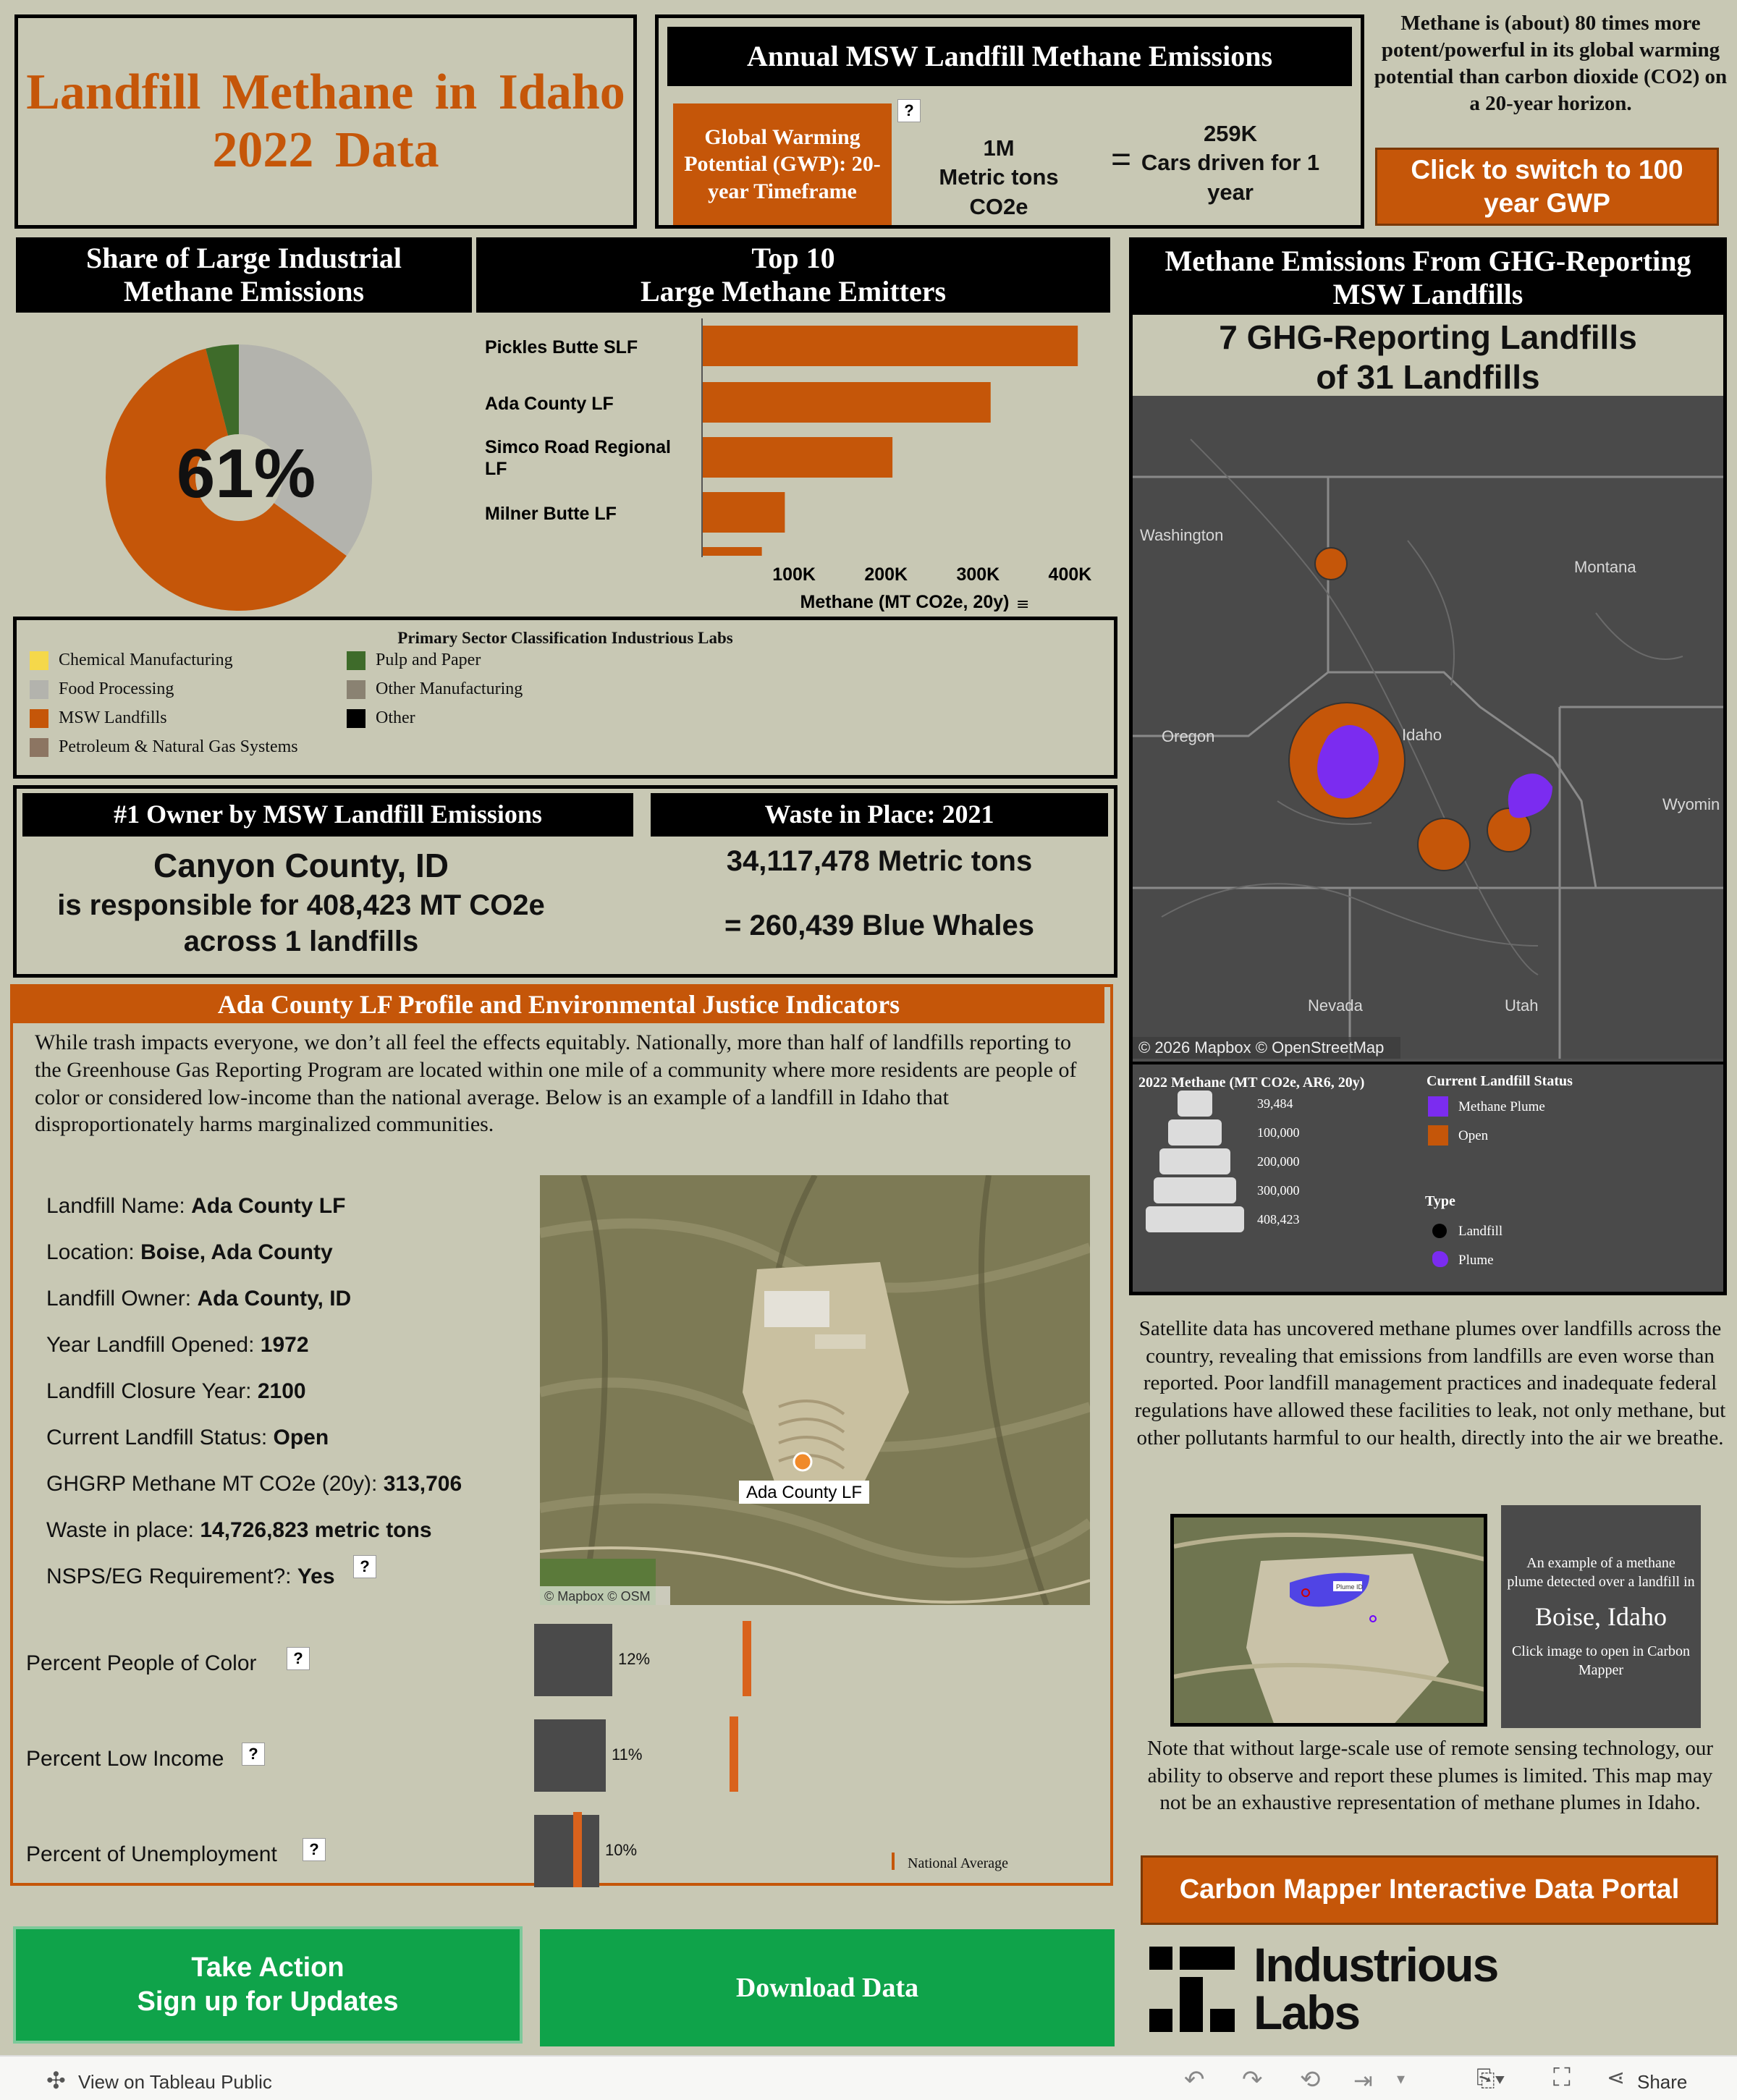 This screenshot has height=2100, width=1737. I want to click on gwp-help-icon: ?, so click(909, 110).